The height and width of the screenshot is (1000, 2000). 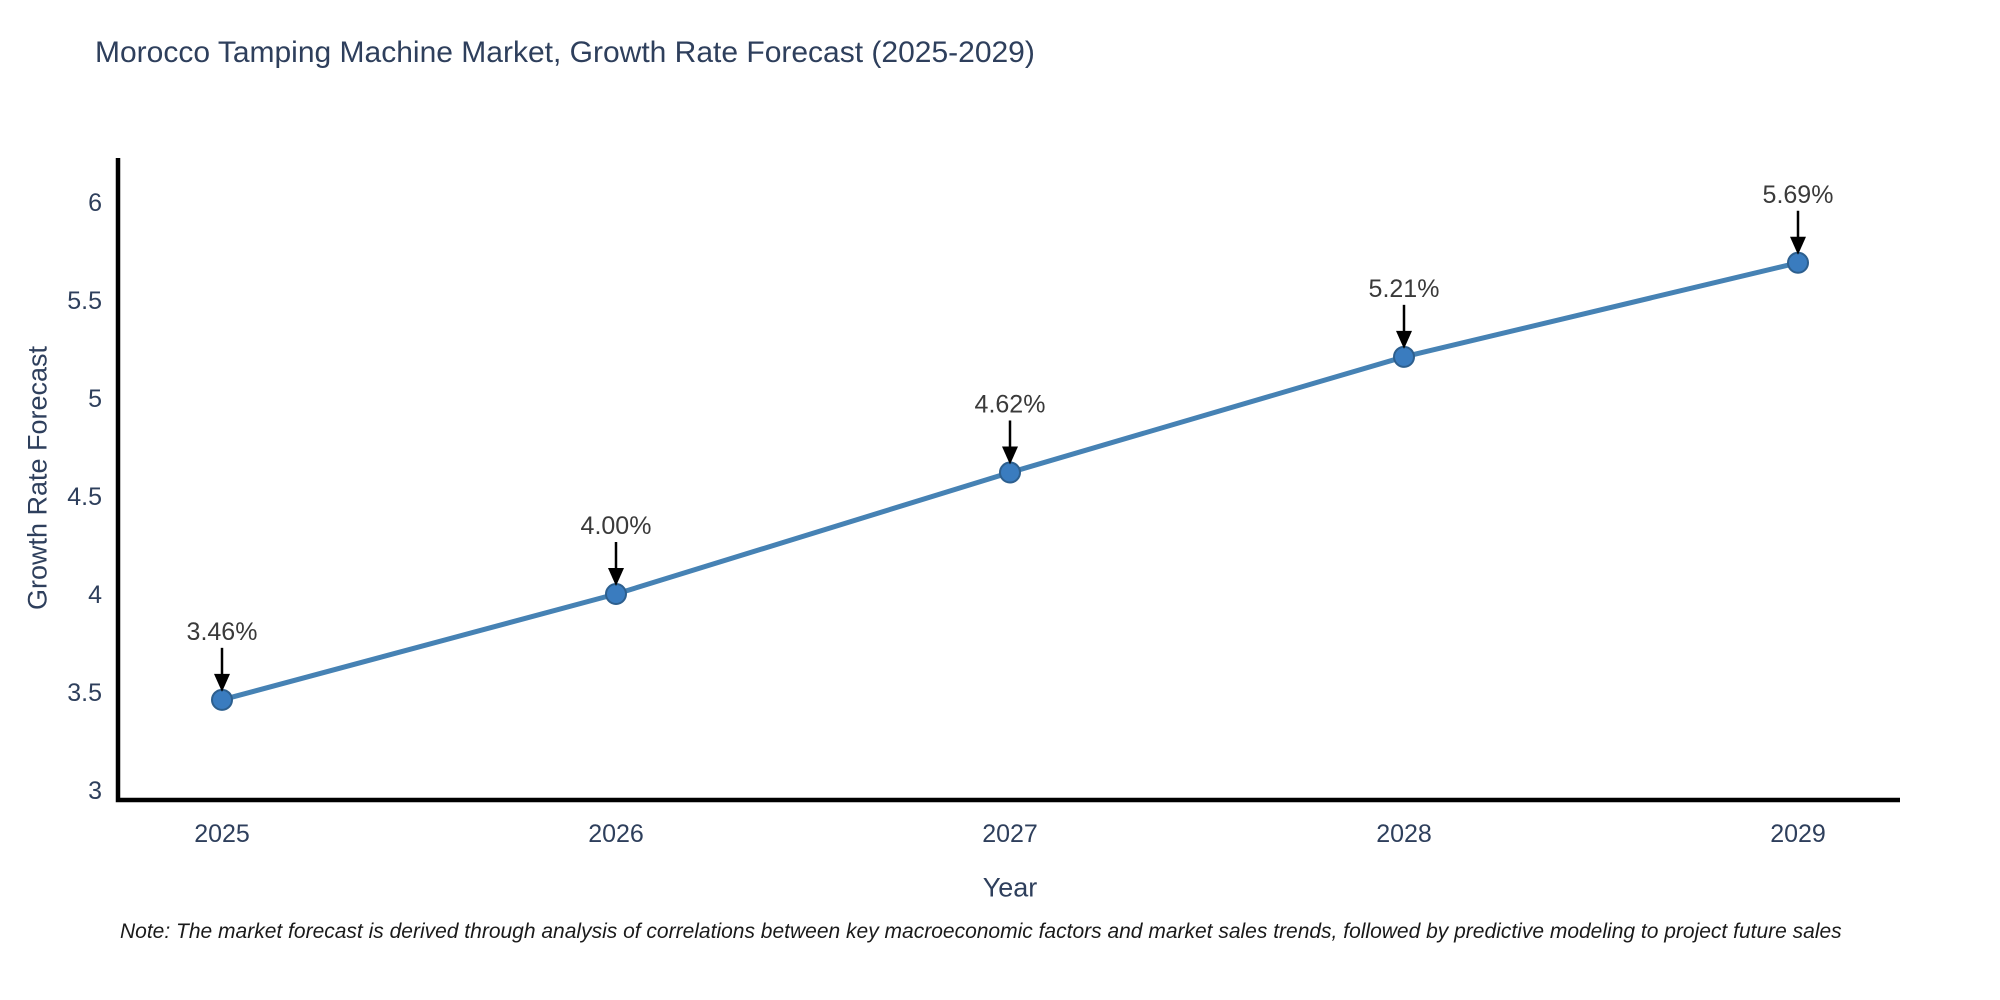 I want to click on x-tick-label: 2025, so click(x=222, y=834).